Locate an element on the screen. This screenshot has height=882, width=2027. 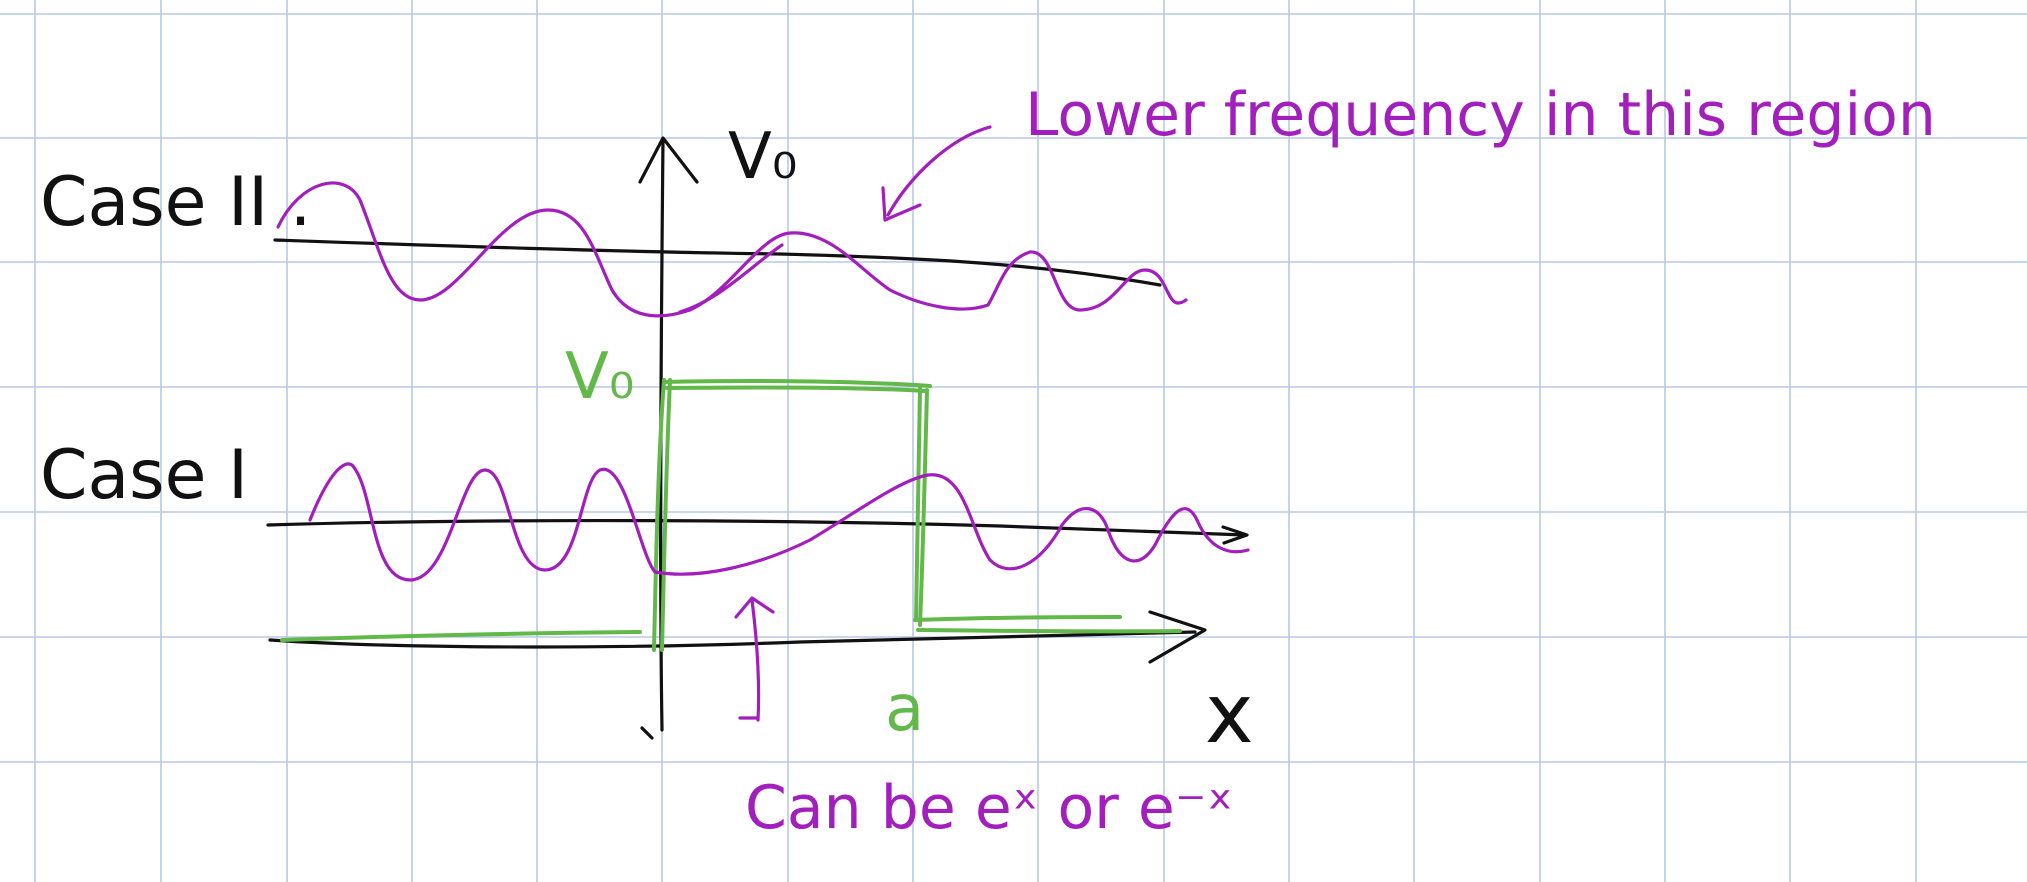
x-axis-label: x is located at coordinates (1229, 714).